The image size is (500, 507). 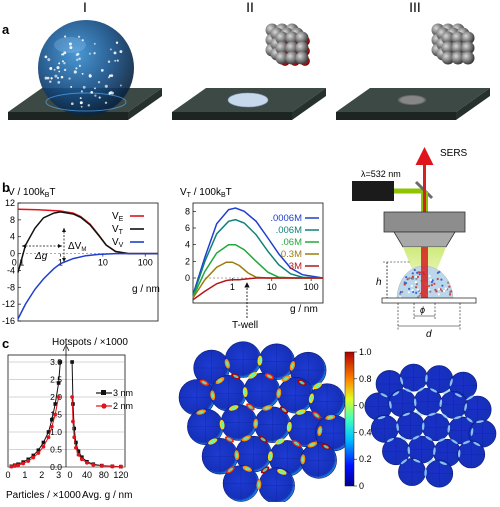 What do you see at coordinates (86, 68) in the screenshot?
I see `droplet-sphere` at bounding box center [86, 68].